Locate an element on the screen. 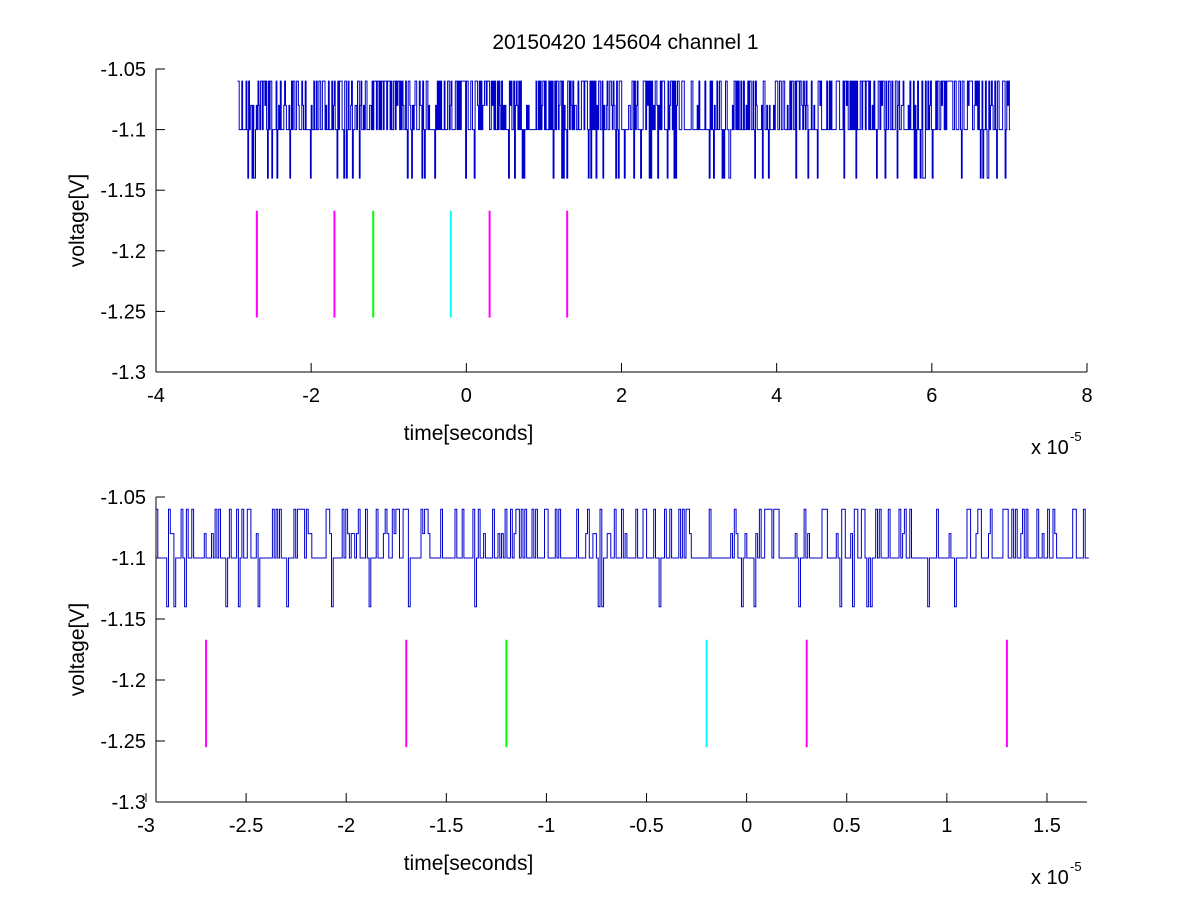 The width and height of the screenshot is (1200, 901). chart-title: 20150420 145604 channel 1 is located at coordinates (625, 42).